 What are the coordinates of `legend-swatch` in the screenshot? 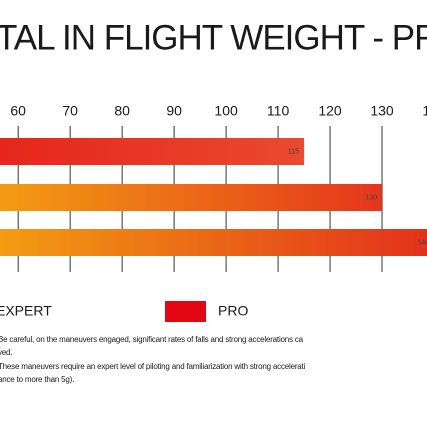 It's located at (185, 311).